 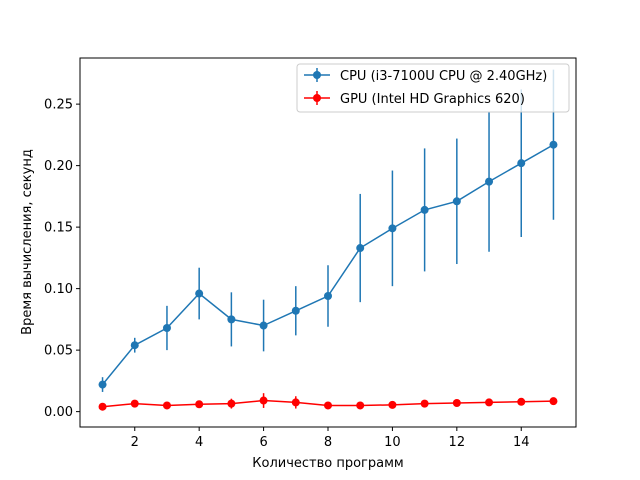 I want to click on y-axis-label: Время вычисления, секунд, so click(x=27, y=242).